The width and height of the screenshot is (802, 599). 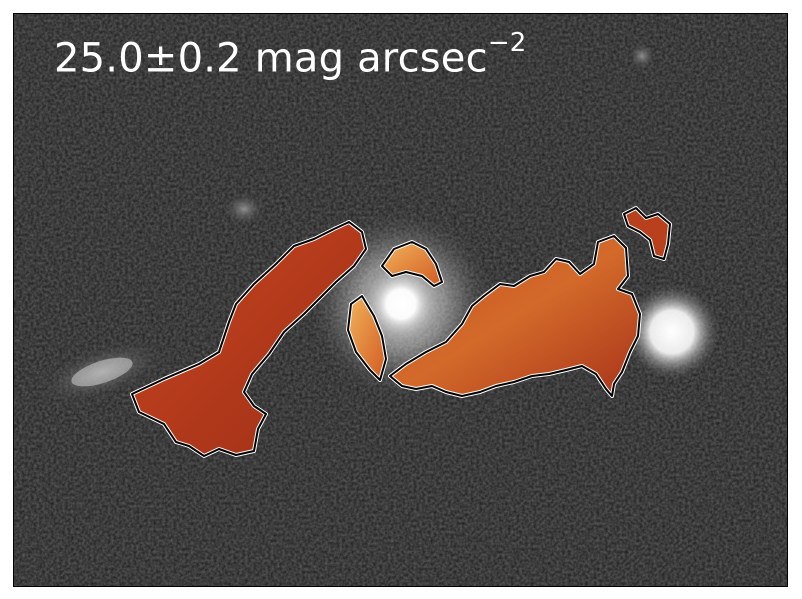 What do you see at coordinates (642, 56) in the screenshot?
I see `faint-object-top` at bounding box center [642, 56].